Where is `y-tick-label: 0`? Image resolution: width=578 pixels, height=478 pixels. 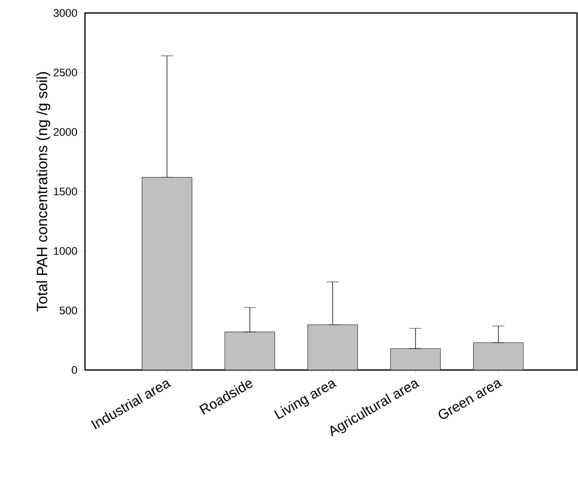 y-tick-label: 0 is located at coordinates (75, 370).